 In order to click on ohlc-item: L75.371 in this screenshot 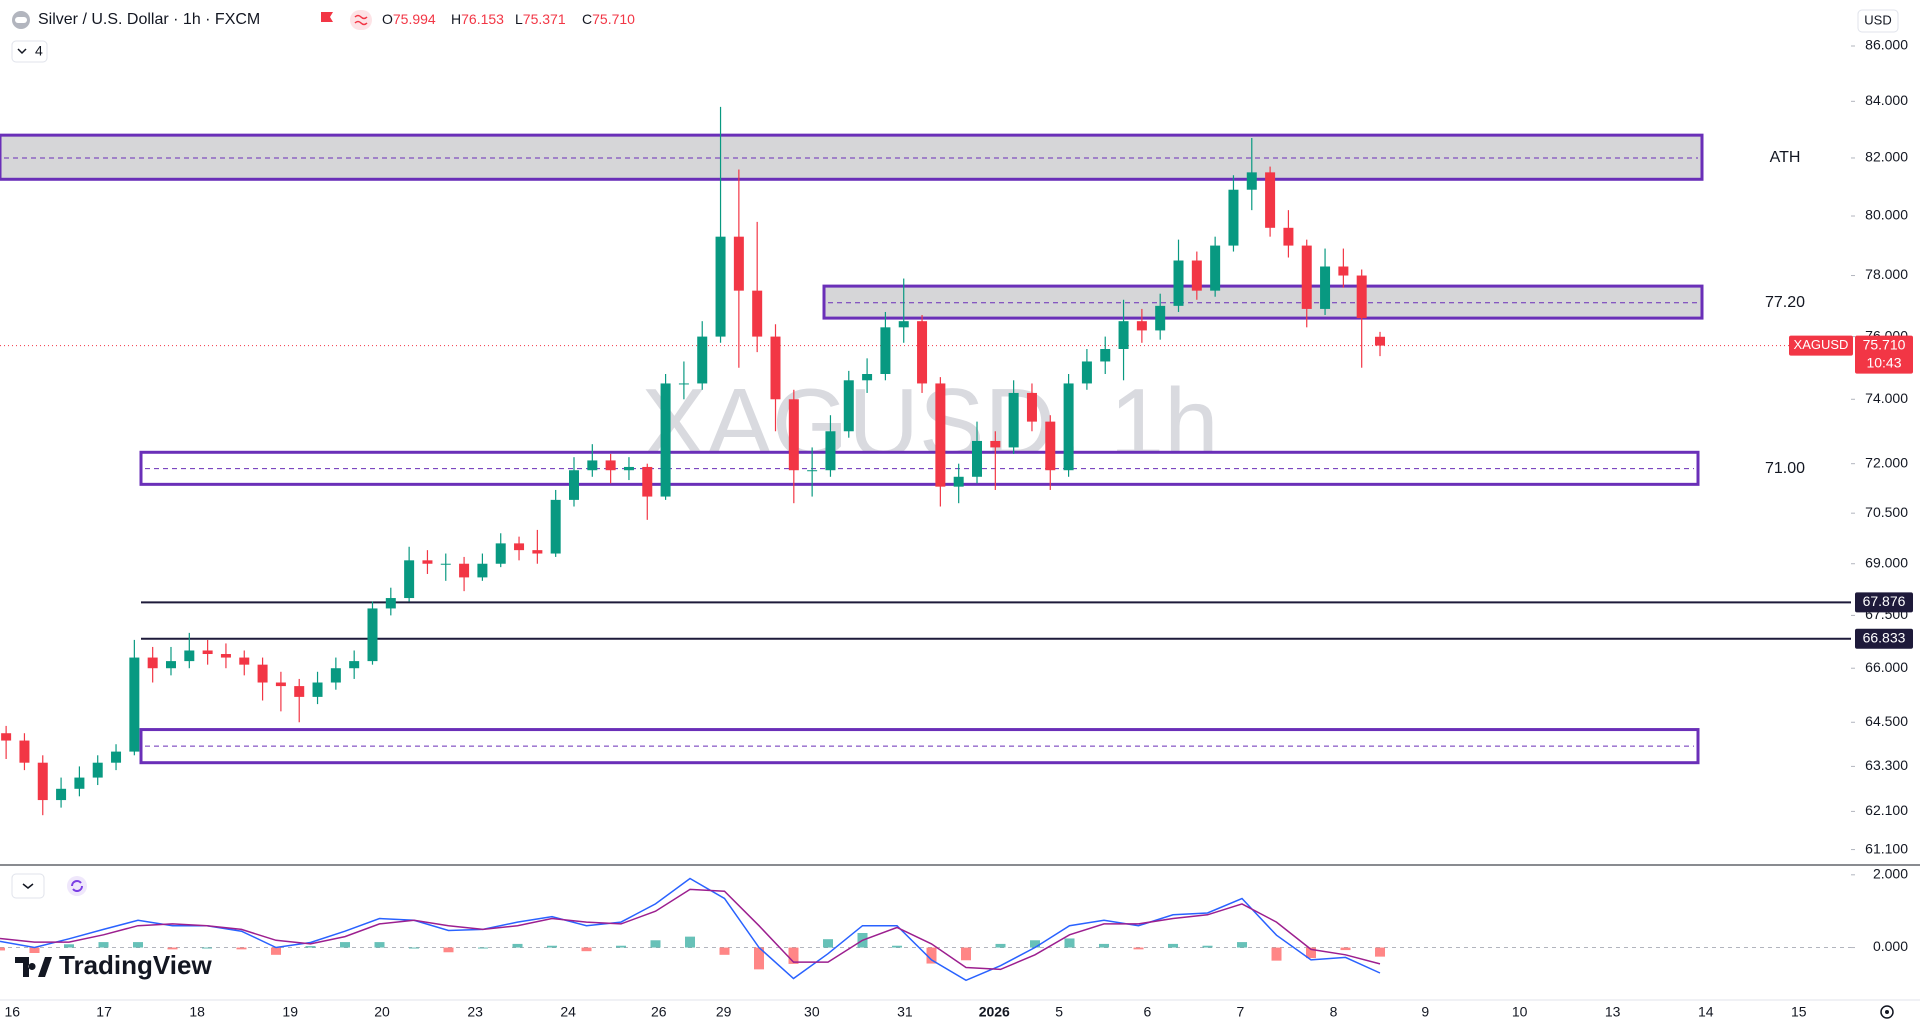, I will do `click(540, 19)`.